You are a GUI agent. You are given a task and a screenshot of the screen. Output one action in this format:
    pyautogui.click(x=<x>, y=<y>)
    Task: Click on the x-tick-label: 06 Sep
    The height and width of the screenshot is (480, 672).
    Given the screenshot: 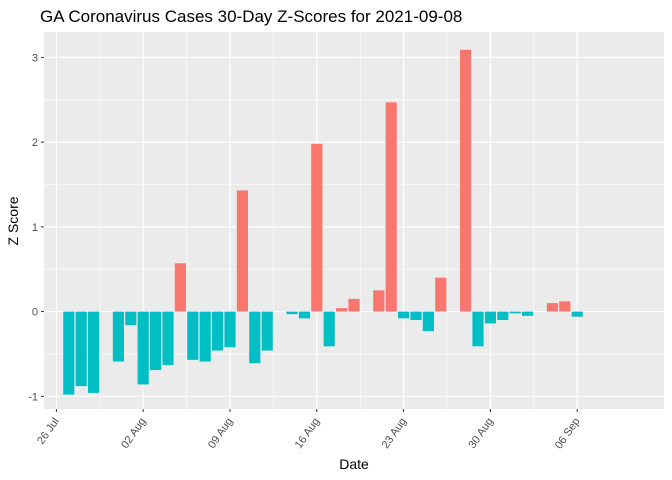 What is the action you would take?
    pyautogui.click(x=568, y=433)
    